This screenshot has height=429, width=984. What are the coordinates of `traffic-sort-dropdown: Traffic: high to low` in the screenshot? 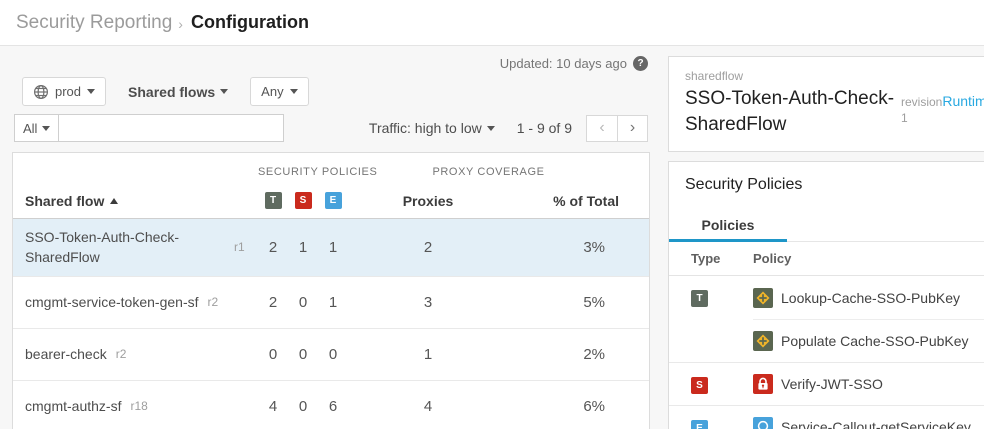 It's located at (432, 128).